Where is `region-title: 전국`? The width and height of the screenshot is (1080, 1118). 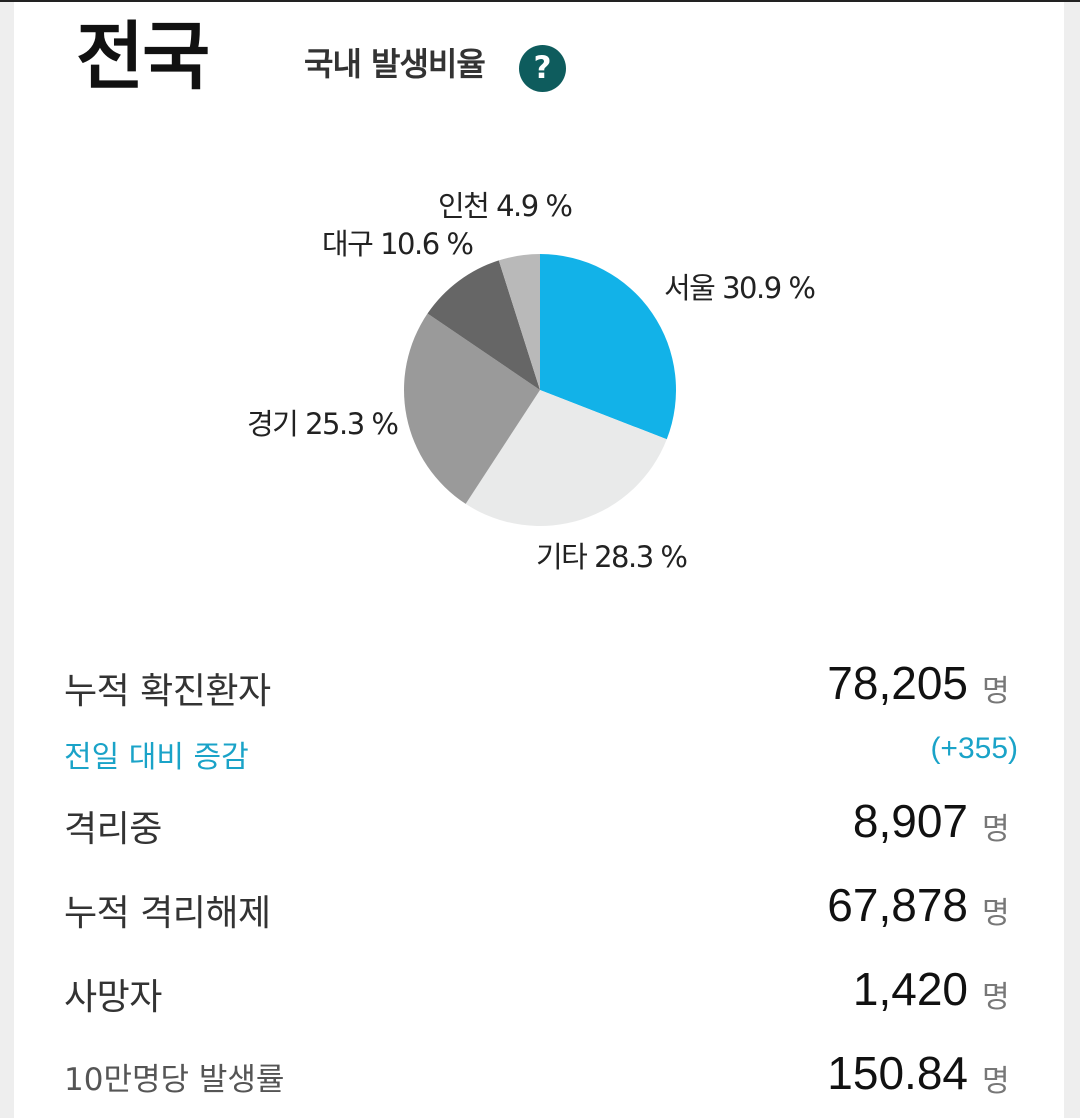 region-title: 전국 is located at coordinates (143, 57).